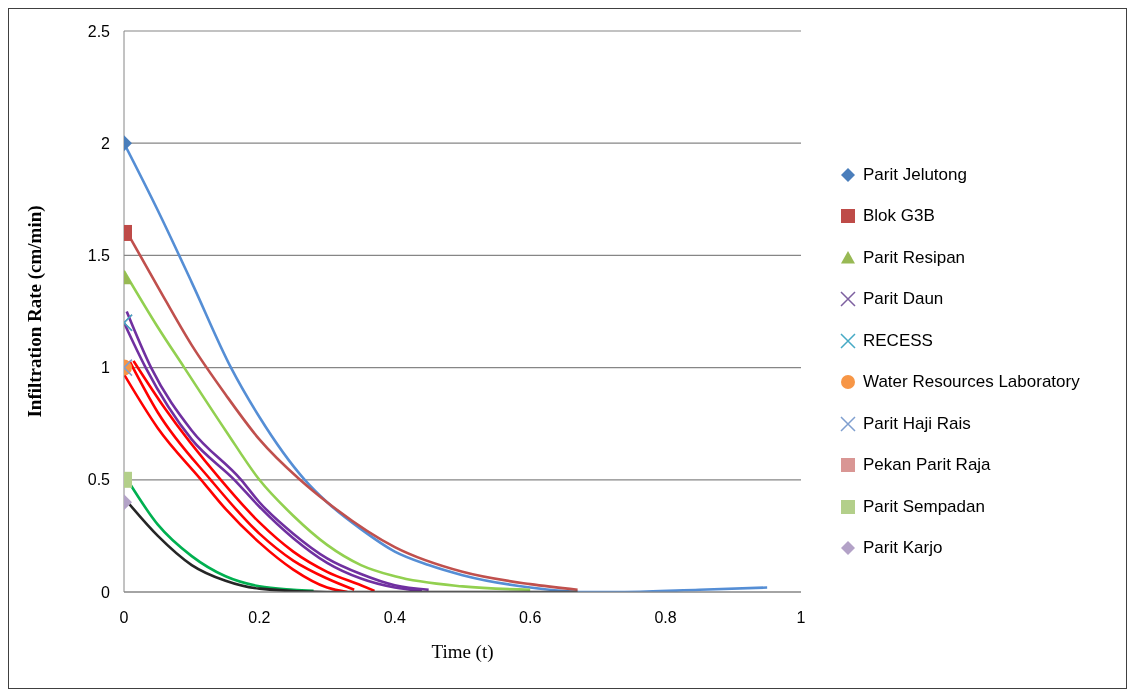 This screenshot has width=1135, height=697. Describe the element at coordinates (99, 480) in the screenshot. I see `y-tick-label: 0.5` at that location.